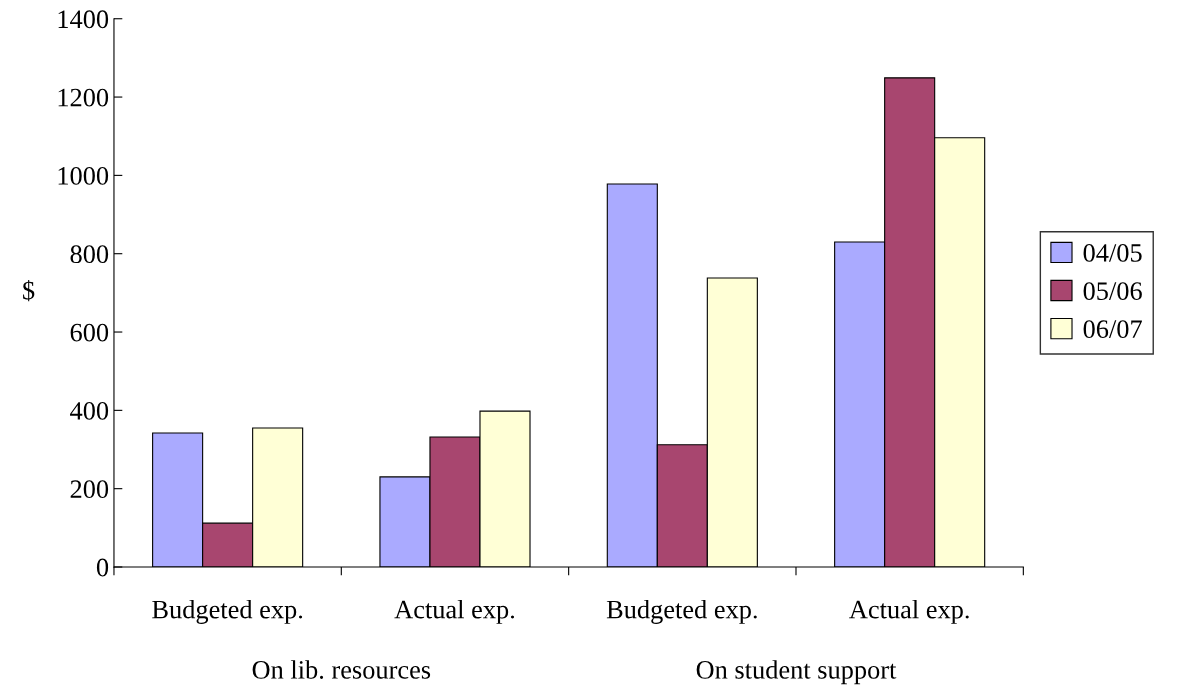 This screenshot has height=694, width=1181. What do you see at coordinates (83, 175) in the screenshot?
I see `y-tick-label: 1000` at bounding box center [83, 175].